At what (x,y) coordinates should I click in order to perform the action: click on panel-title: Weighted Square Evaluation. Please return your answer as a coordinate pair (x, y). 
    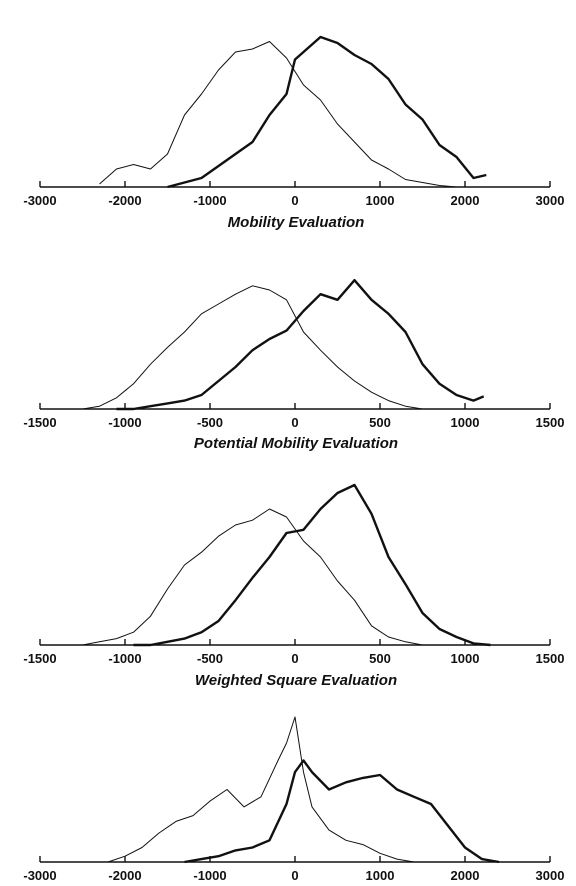
    Looking at the image, I should click on (296, 680).